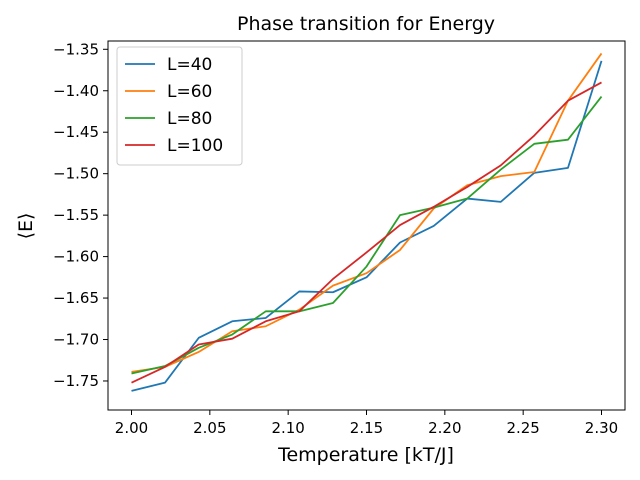 Image resolution: width=640 pixels, height=480 pixels. I want to click on y-axis-title: ⟨E⟩, so click(26, 226).